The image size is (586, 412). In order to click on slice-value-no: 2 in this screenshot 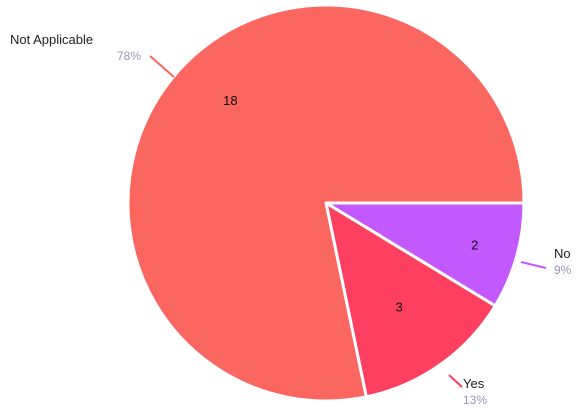, I will do `click(474, 245)`.